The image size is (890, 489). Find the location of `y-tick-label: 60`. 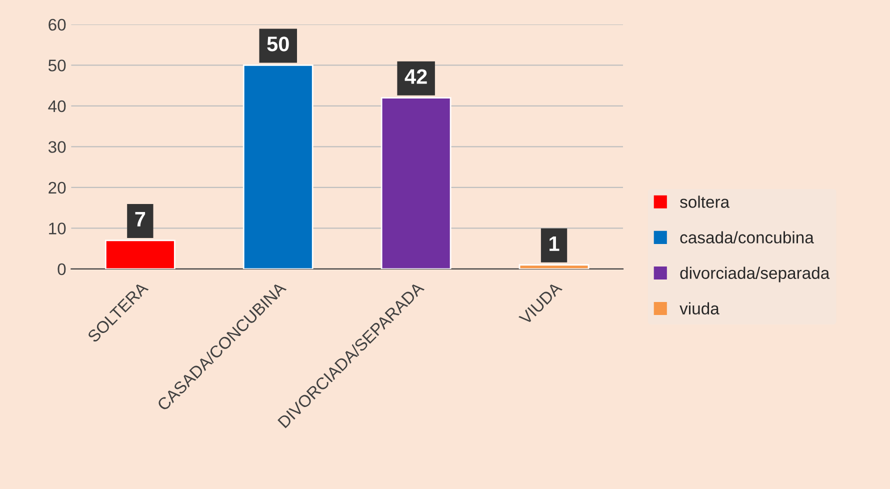

y-tick-label: 60 is located at coordinates (57, 24).